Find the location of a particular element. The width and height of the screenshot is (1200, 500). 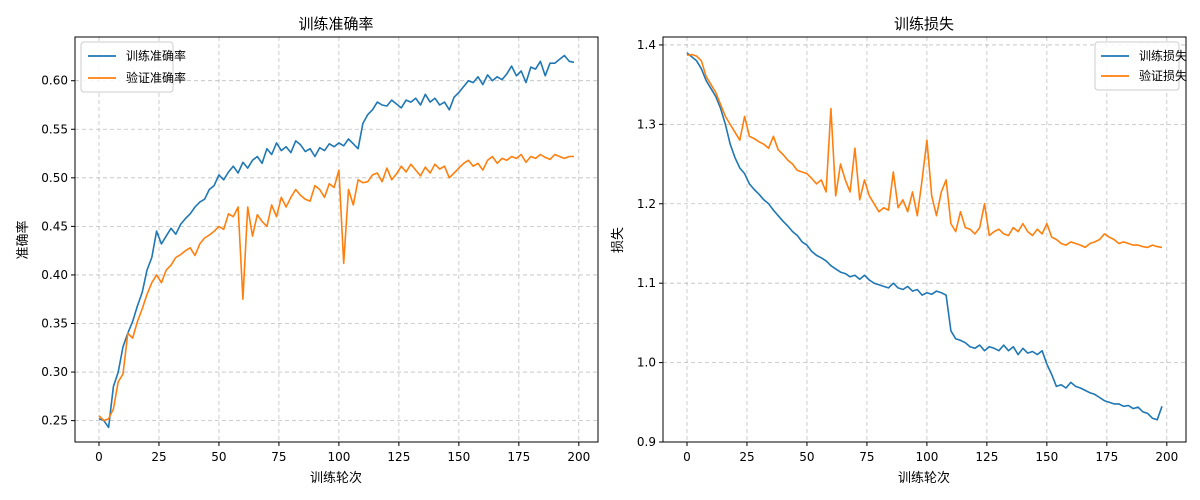

acc-x-tick-label: 25 is located at coordinates (158, 457).